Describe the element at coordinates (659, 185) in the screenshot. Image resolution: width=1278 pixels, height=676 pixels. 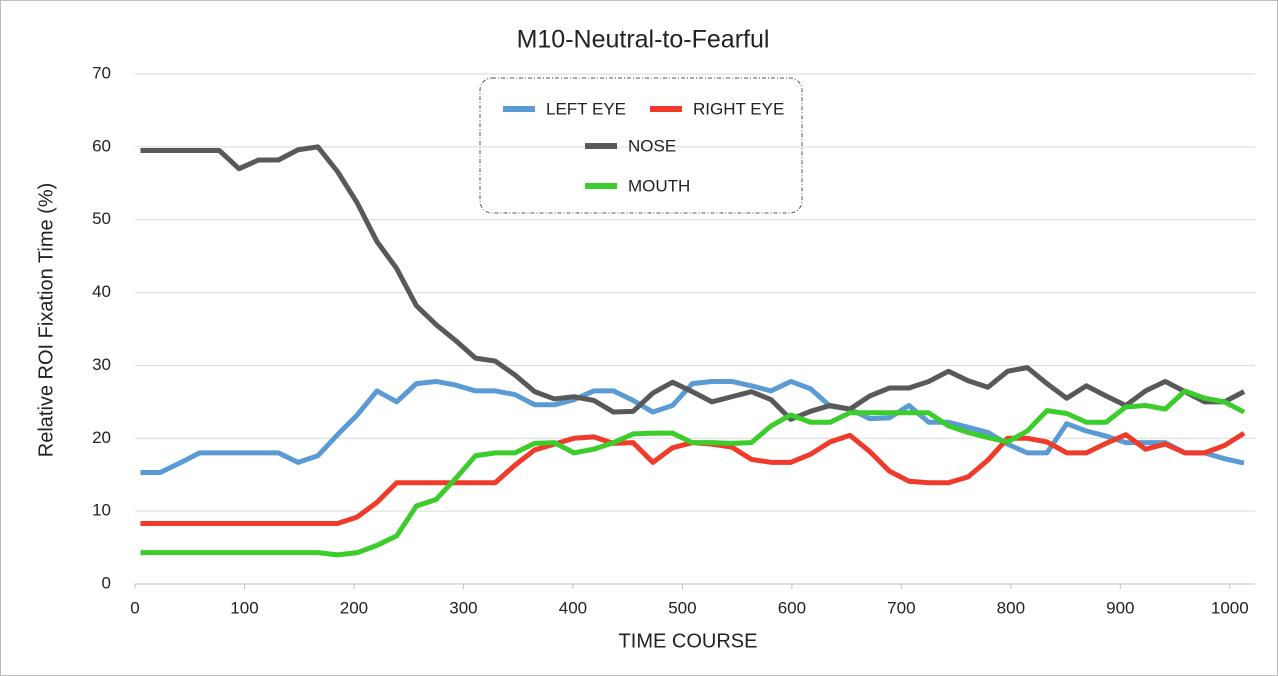
I see `legend-label: MOUTH` at that location.